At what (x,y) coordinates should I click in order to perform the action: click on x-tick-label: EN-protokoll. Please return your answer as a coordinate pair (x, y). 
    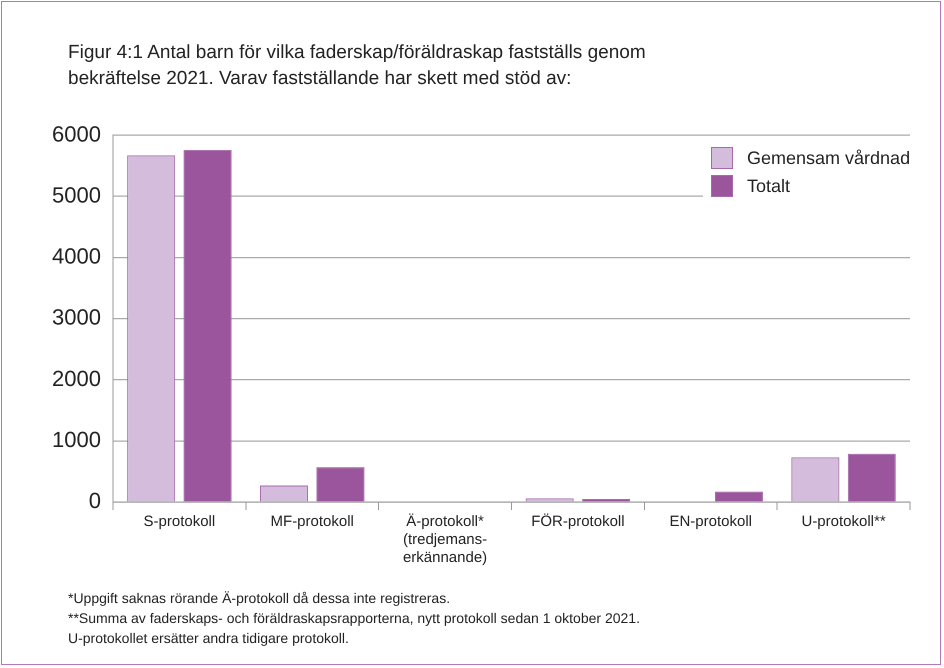
    Looking at the image, I should click on (710, 521).